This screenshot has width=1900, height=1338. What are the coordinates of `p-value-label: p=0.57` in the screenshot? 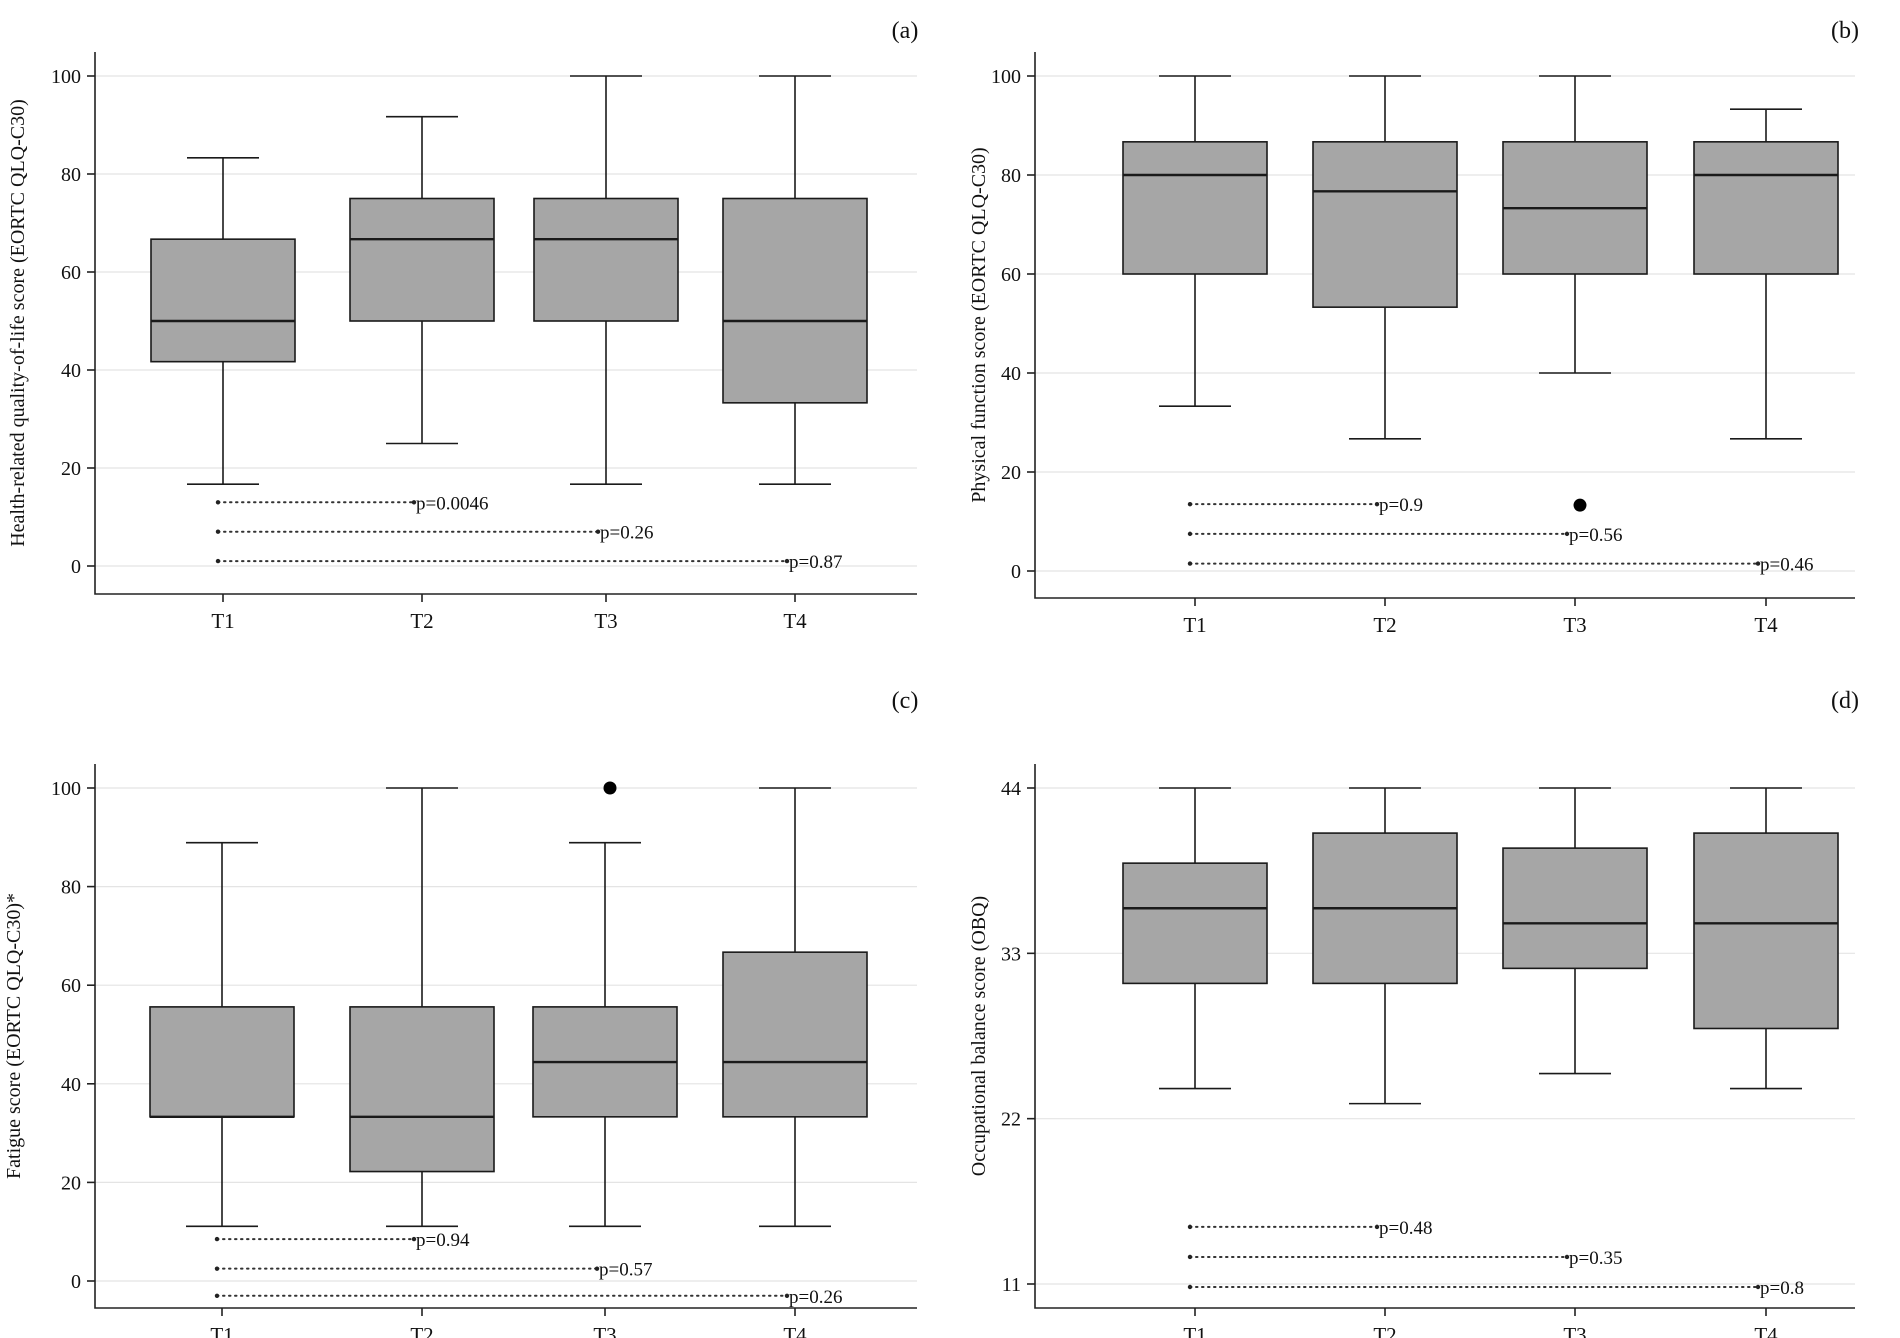 It's located at (625, 1270).